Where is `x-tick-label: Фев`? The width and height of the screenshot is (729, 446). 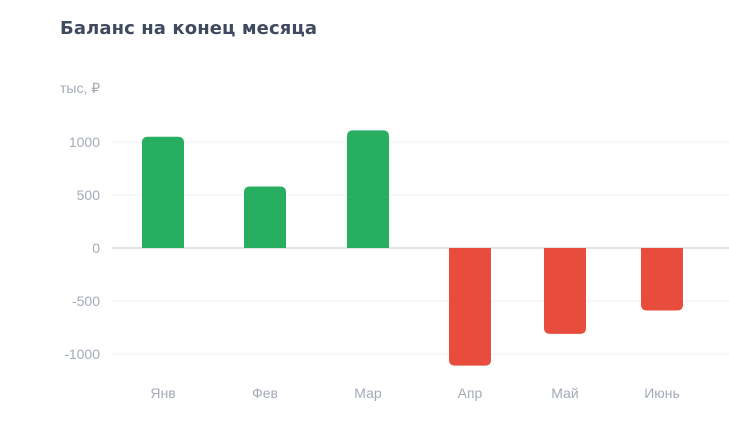 x-tick-label: Фев is located at coordinates (265, 393).